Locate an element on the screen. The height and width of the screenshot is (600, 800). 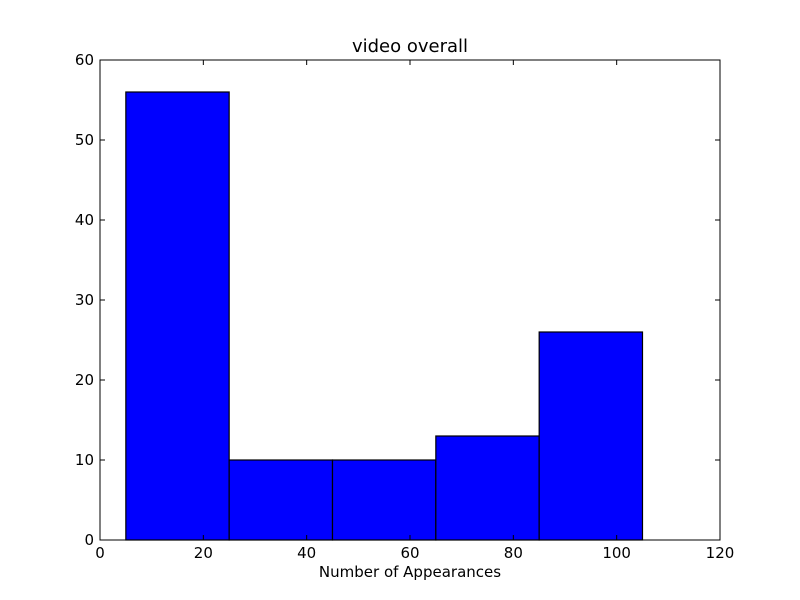
y-tick-label: 40 is located at coordinates (84, 220).